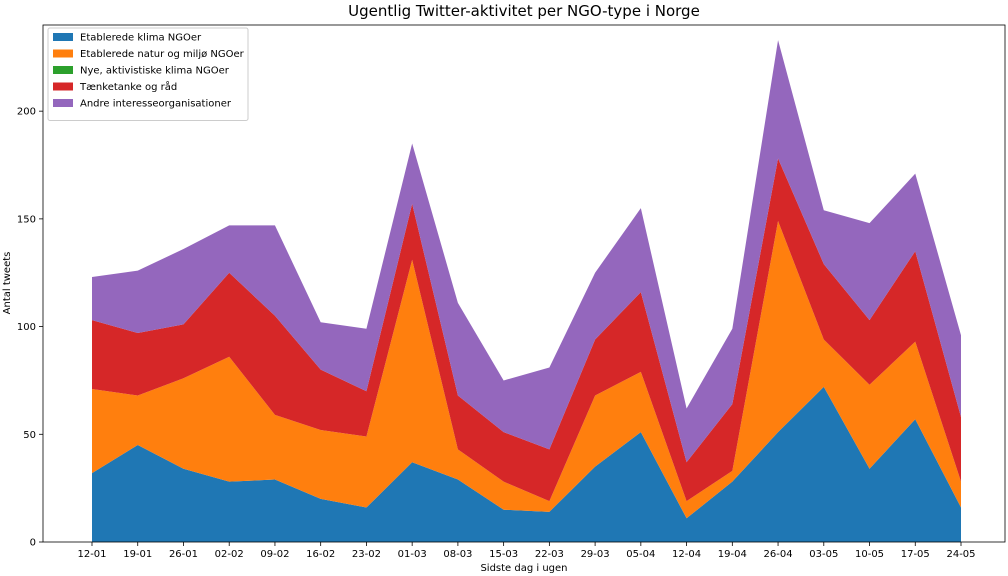  What do you see at coordinates (823, 554) in the screenshot?
I see `x-tick-label: 03-05` at bounding box center [823, 554].